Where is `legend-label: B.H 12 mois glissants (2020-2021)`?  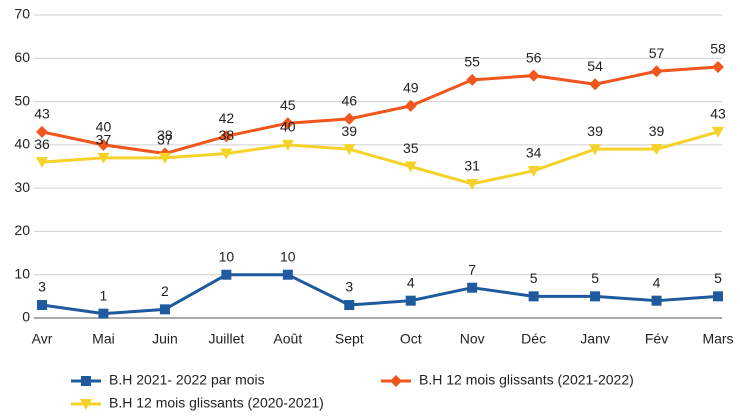
legend-label: B.H 12 mois glissants (2020-2021) is located at coordinates (216, 403).